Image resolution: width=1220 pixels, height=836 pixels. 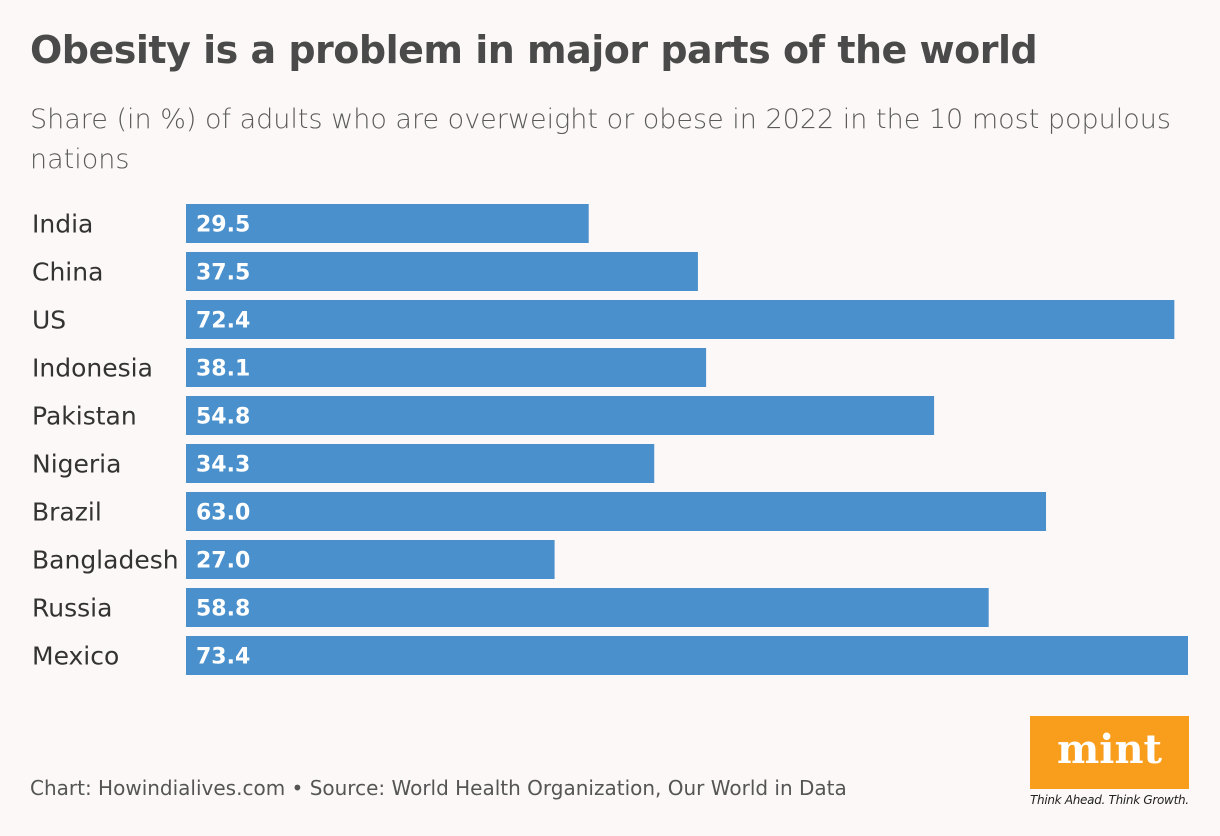 What do you see at coordinates (72, 608) in the screenshot?
I see `category-label: Russia` at bounding box center [72, 608].